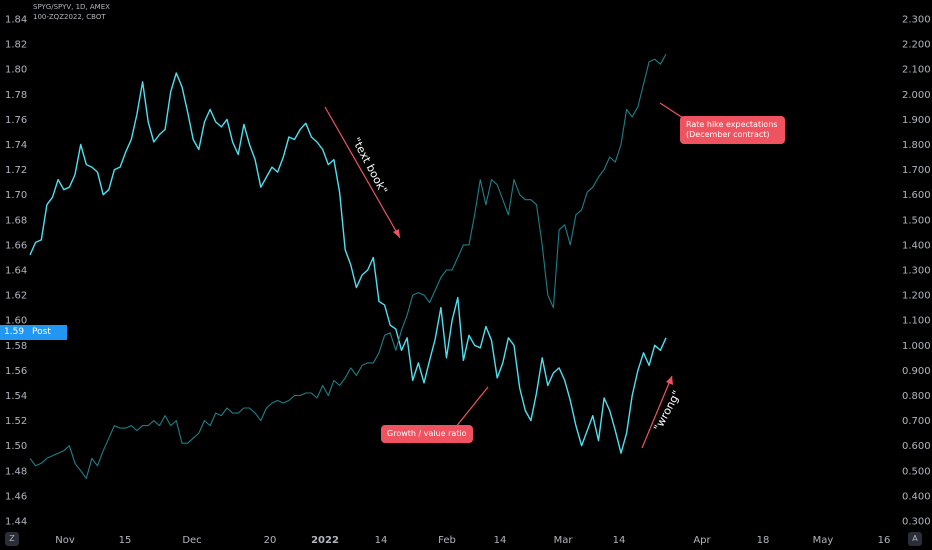 The width and height of the screenshot is (932, 550). Describe the element at coordinates (471, 407) in the screenshot. I see `ratio-callout-pointer` at that location.